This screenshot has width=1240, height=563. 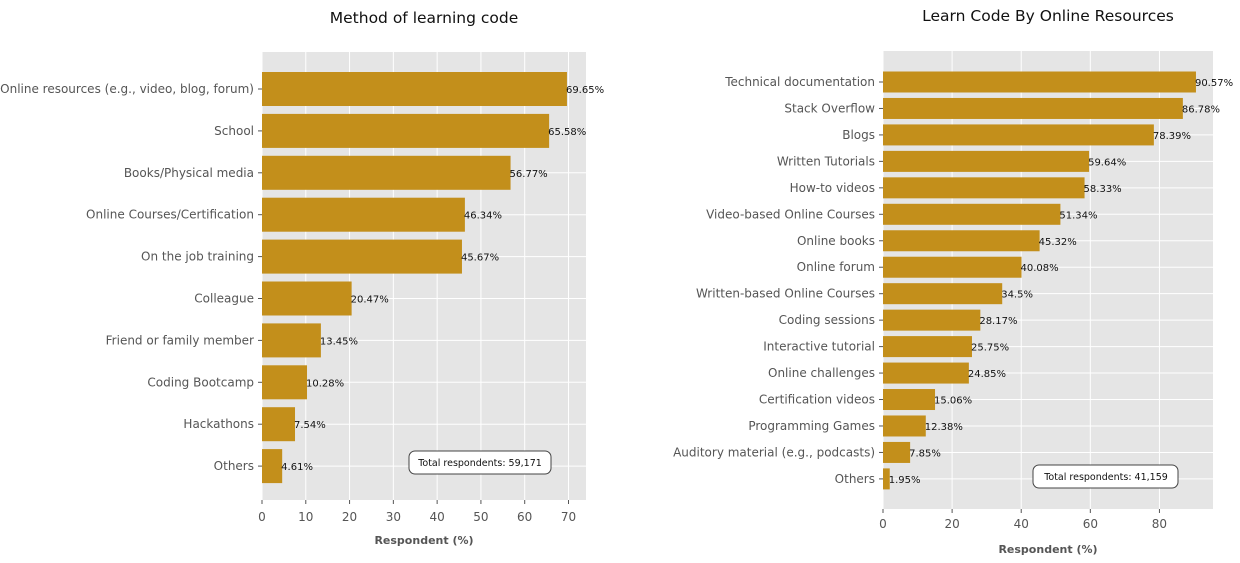 I want to click on data-label: 58.33%, so click(x=1103, y=189).